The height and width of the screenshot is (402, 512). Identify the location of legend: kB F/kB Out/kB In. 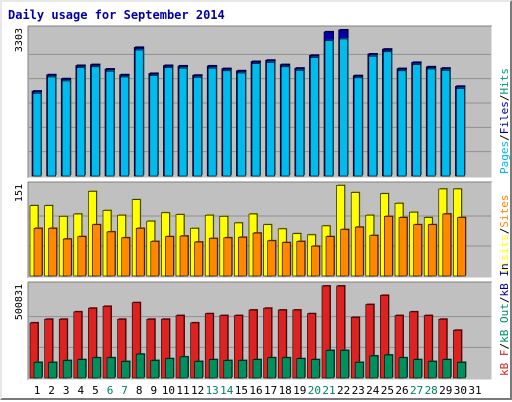
(504, 319).